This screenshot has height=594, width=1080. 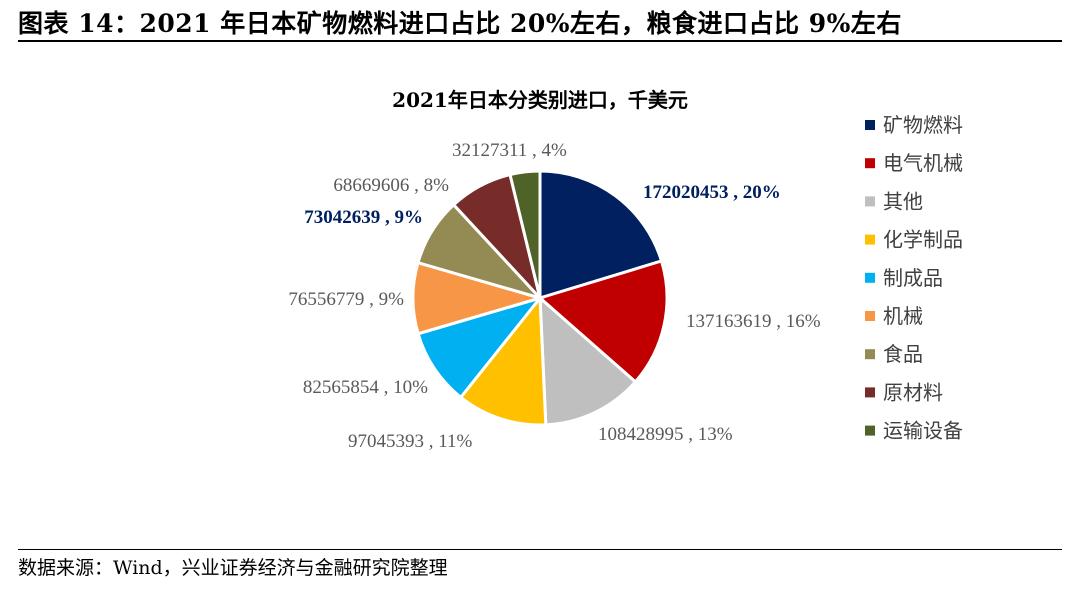 What do you see at coordinates (460, 23) in the screenshot?
I see `figure-title: 图表 14：2021 年日本矿物燃料进口占比 20%左右，粮食进口占比 9%左右` at bounding box center [460, 23].